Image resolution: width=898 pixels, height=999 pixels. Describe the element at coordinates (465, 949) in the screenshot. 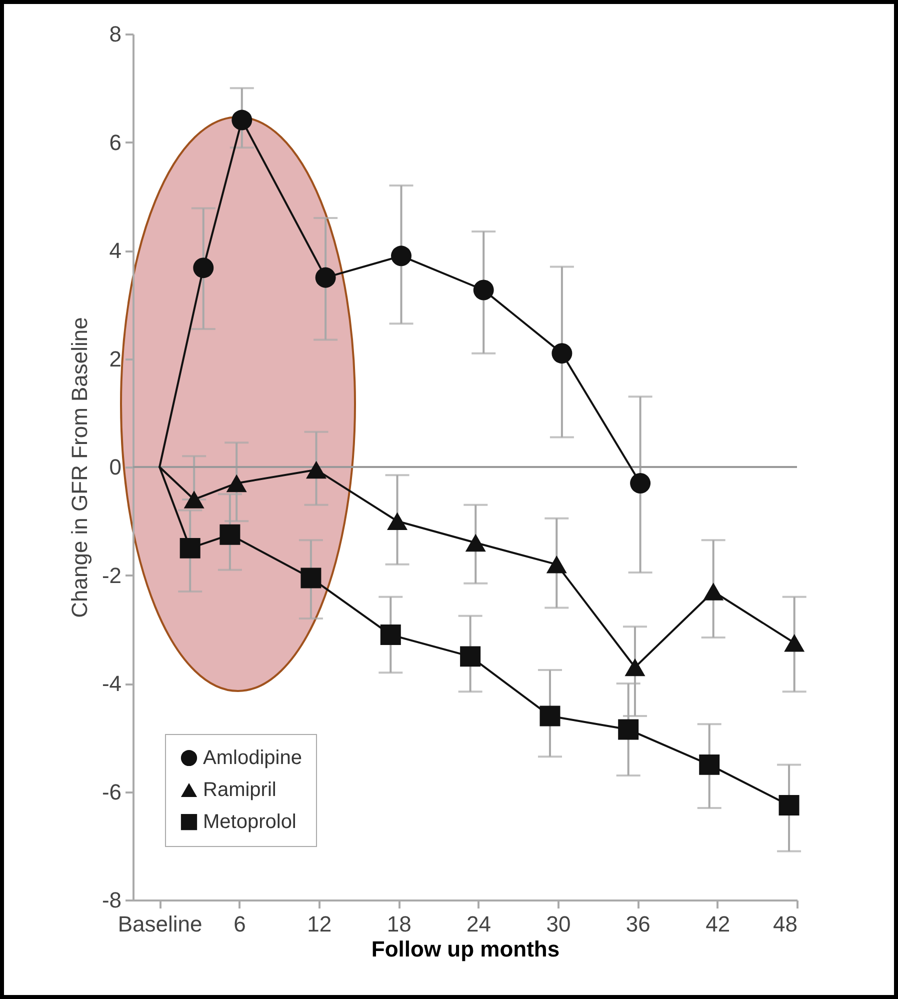

I see `x-axis-title: Follow up months` at that location.